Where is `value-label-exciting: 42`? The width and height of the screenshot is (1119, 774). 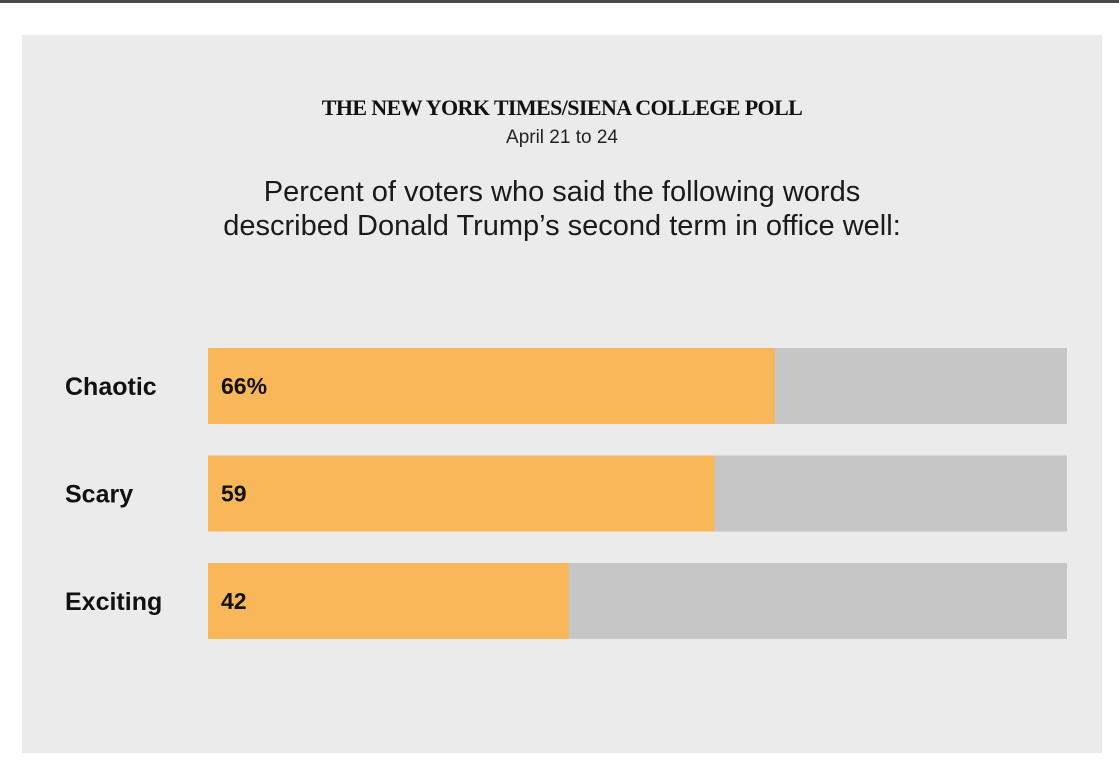 value-label-exciting: 42 is located at coordinates (234, 601).